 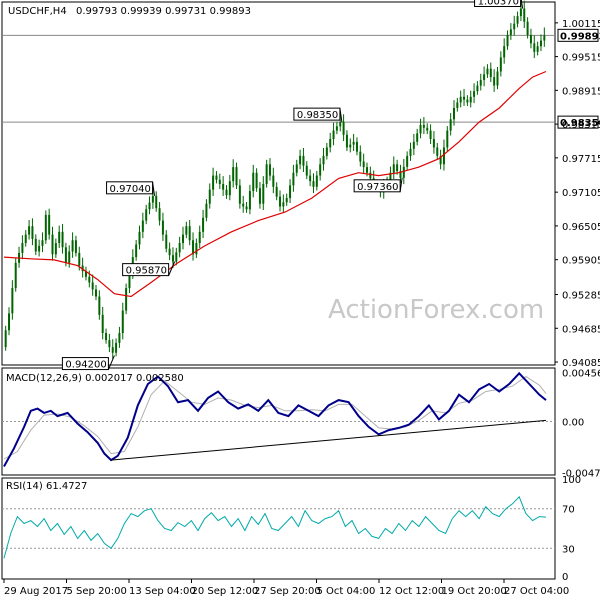 I want to click on price-hline-label-0: 0.99893, so click(x=580, y=36).